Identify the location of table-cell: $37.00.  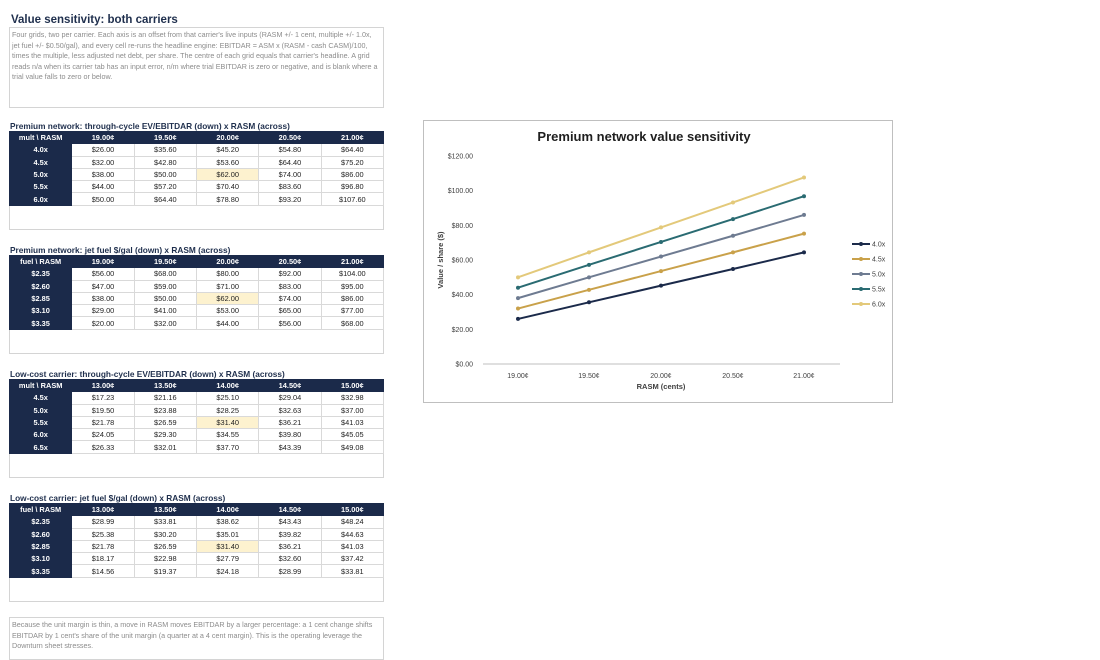
(352, 410).